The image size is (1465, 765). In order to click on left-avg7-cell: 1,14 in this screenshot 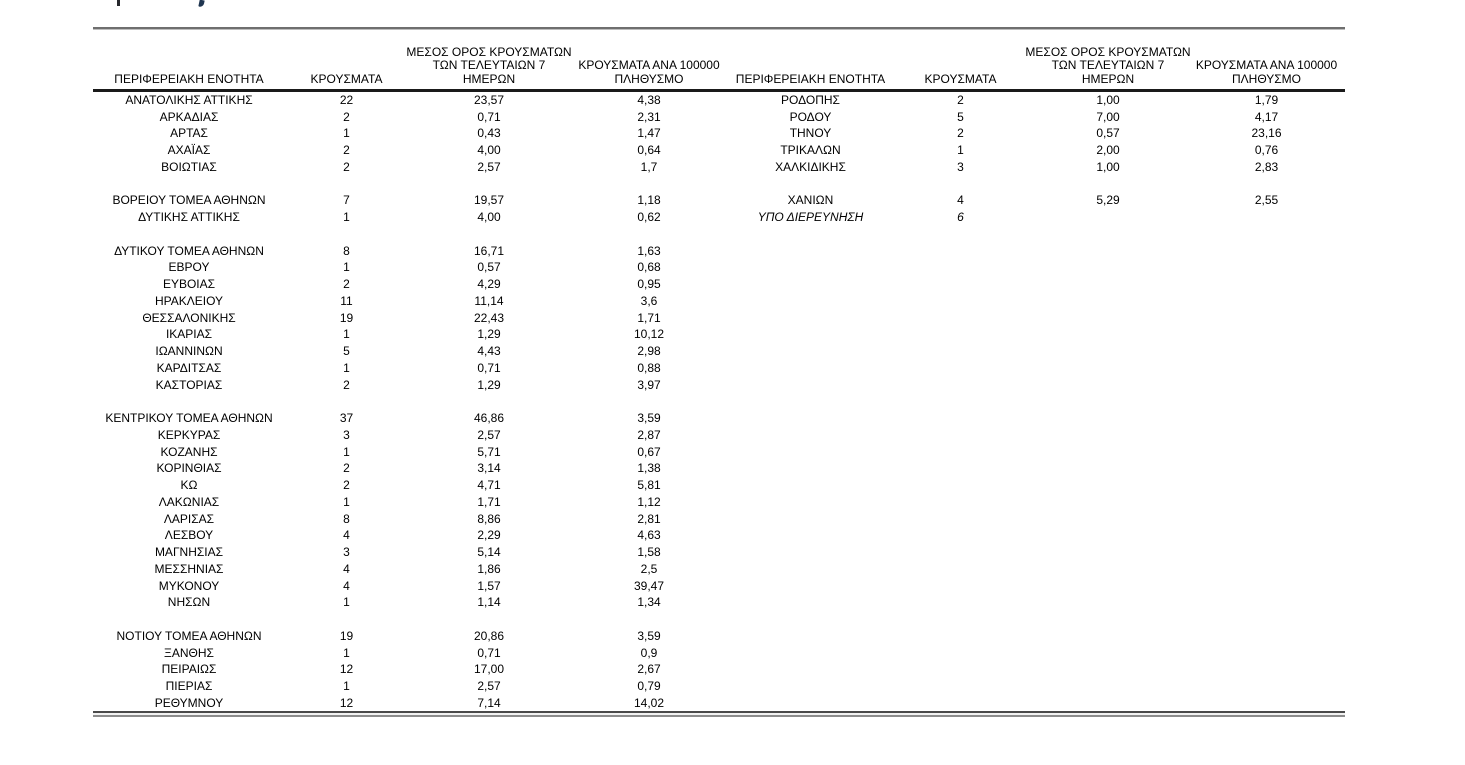, I will do `click(489, 602)`.